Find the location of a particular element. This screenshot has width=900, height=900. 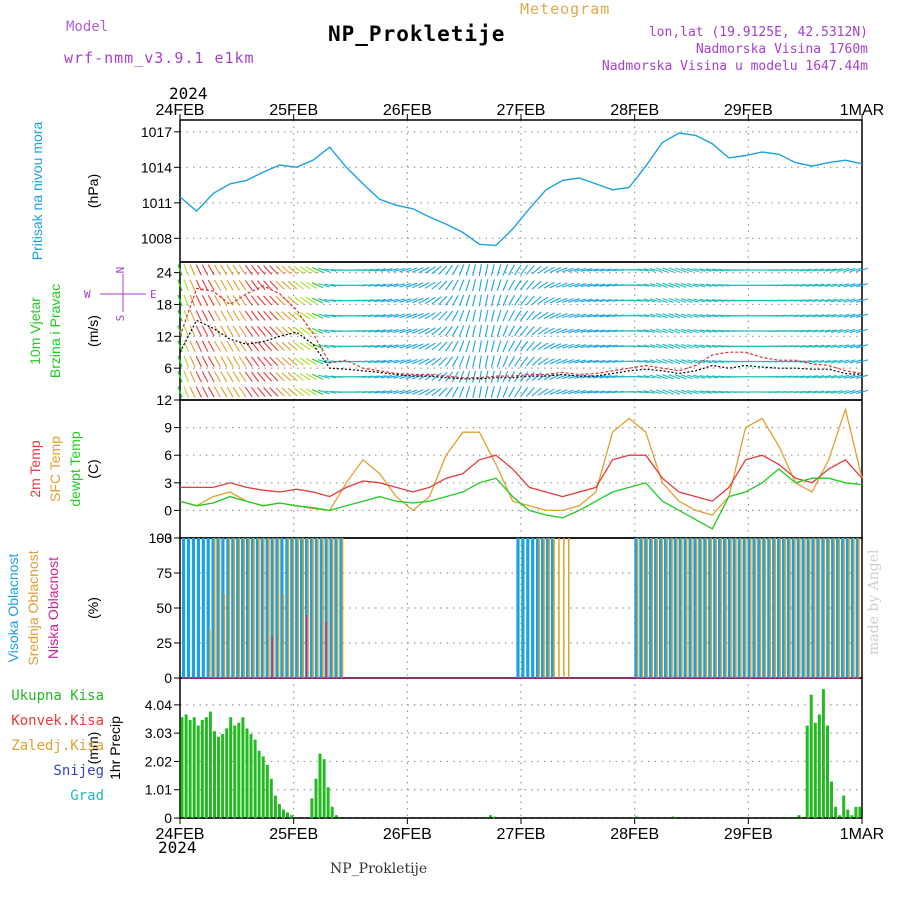

y-unit-label: (hPa) is located at coordinates (93, 191).